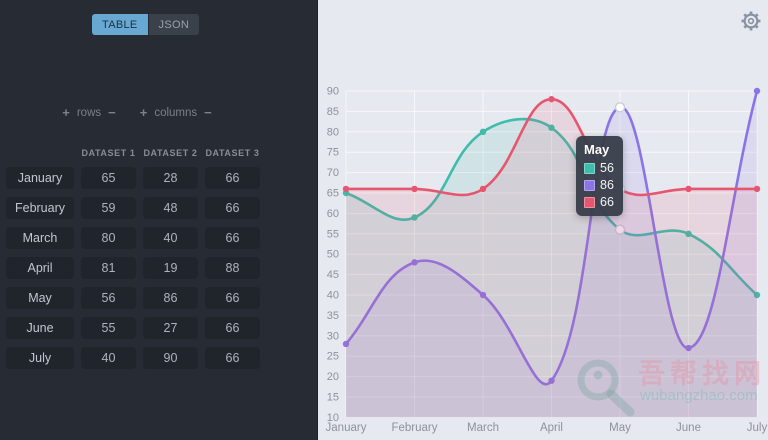  I want to click on y-tick-label: 30, so click(333, 336).